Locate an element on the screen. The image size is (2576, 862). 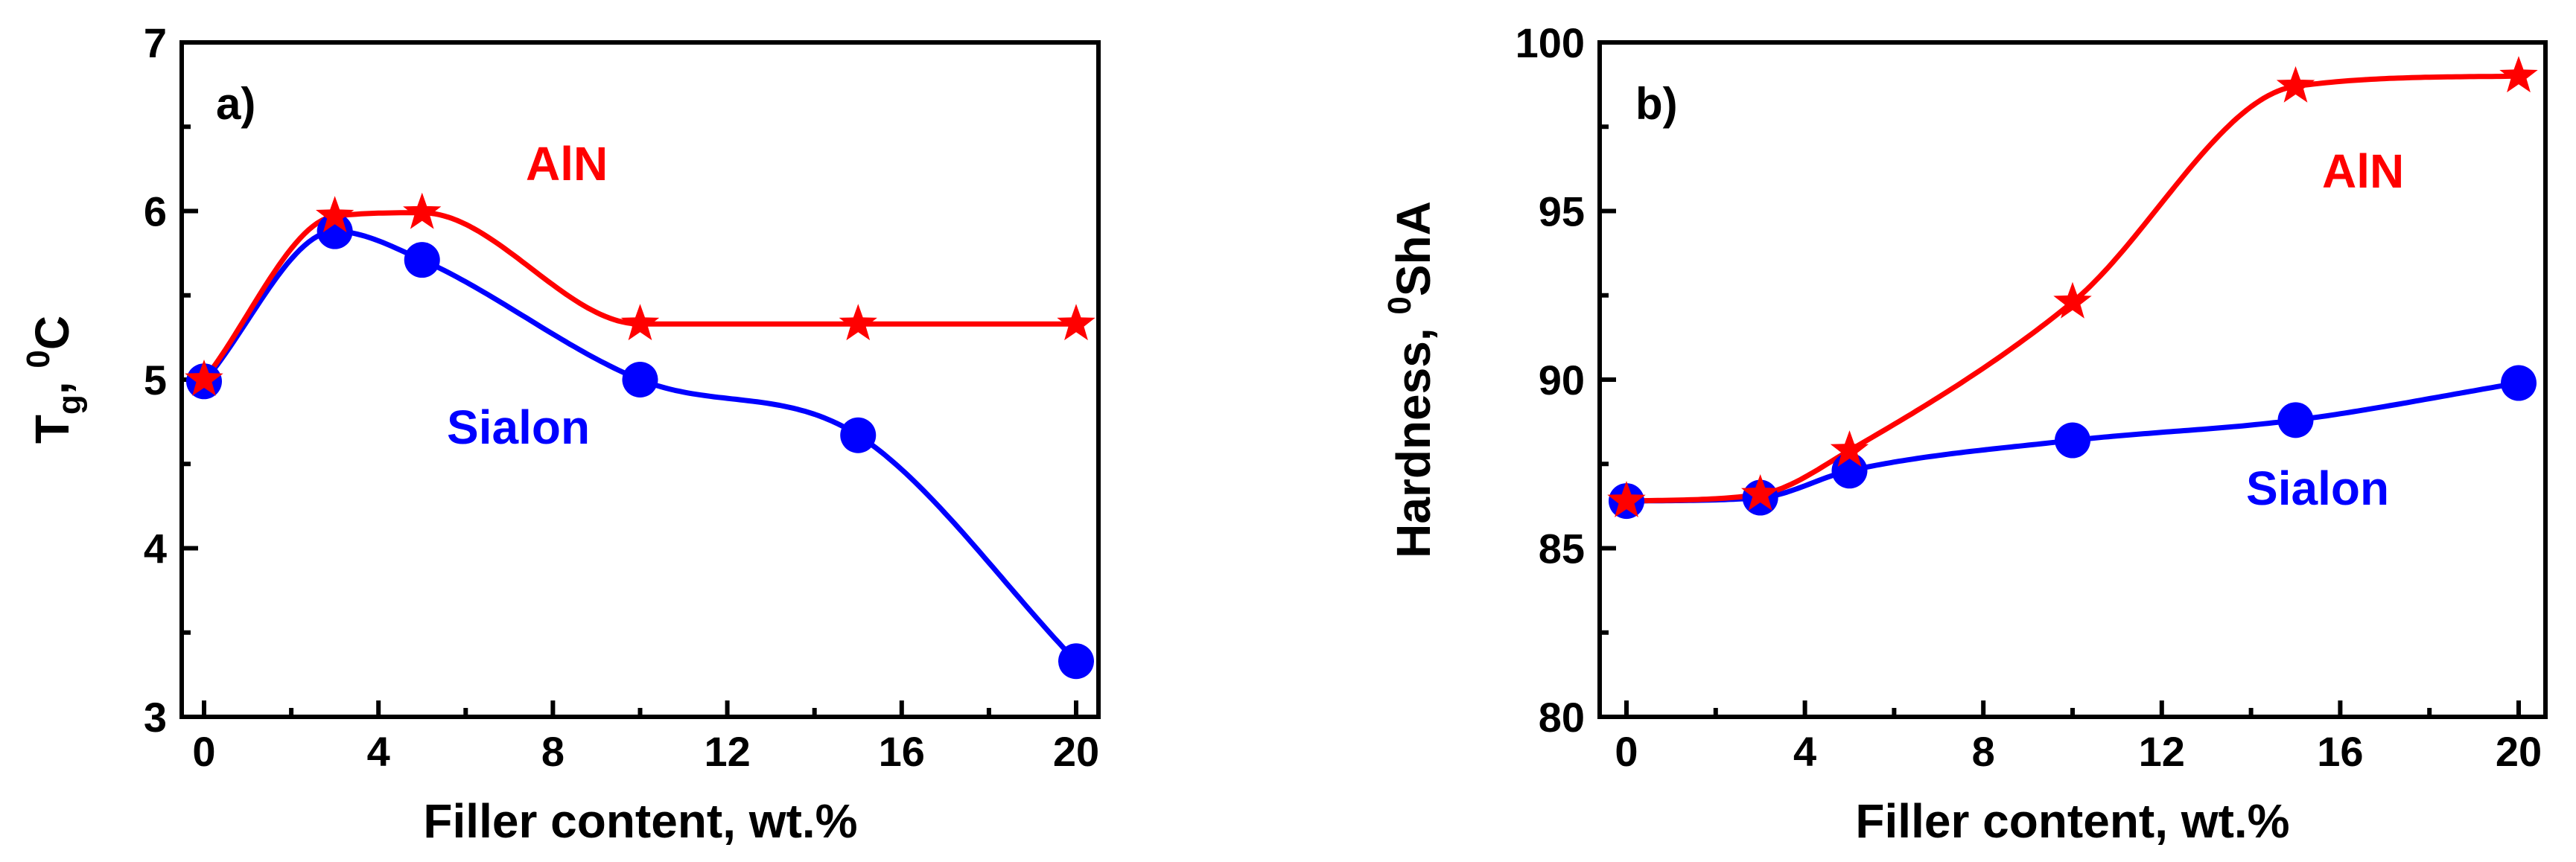
y-tick-label: 90 is located at coordinates (1562, 380).